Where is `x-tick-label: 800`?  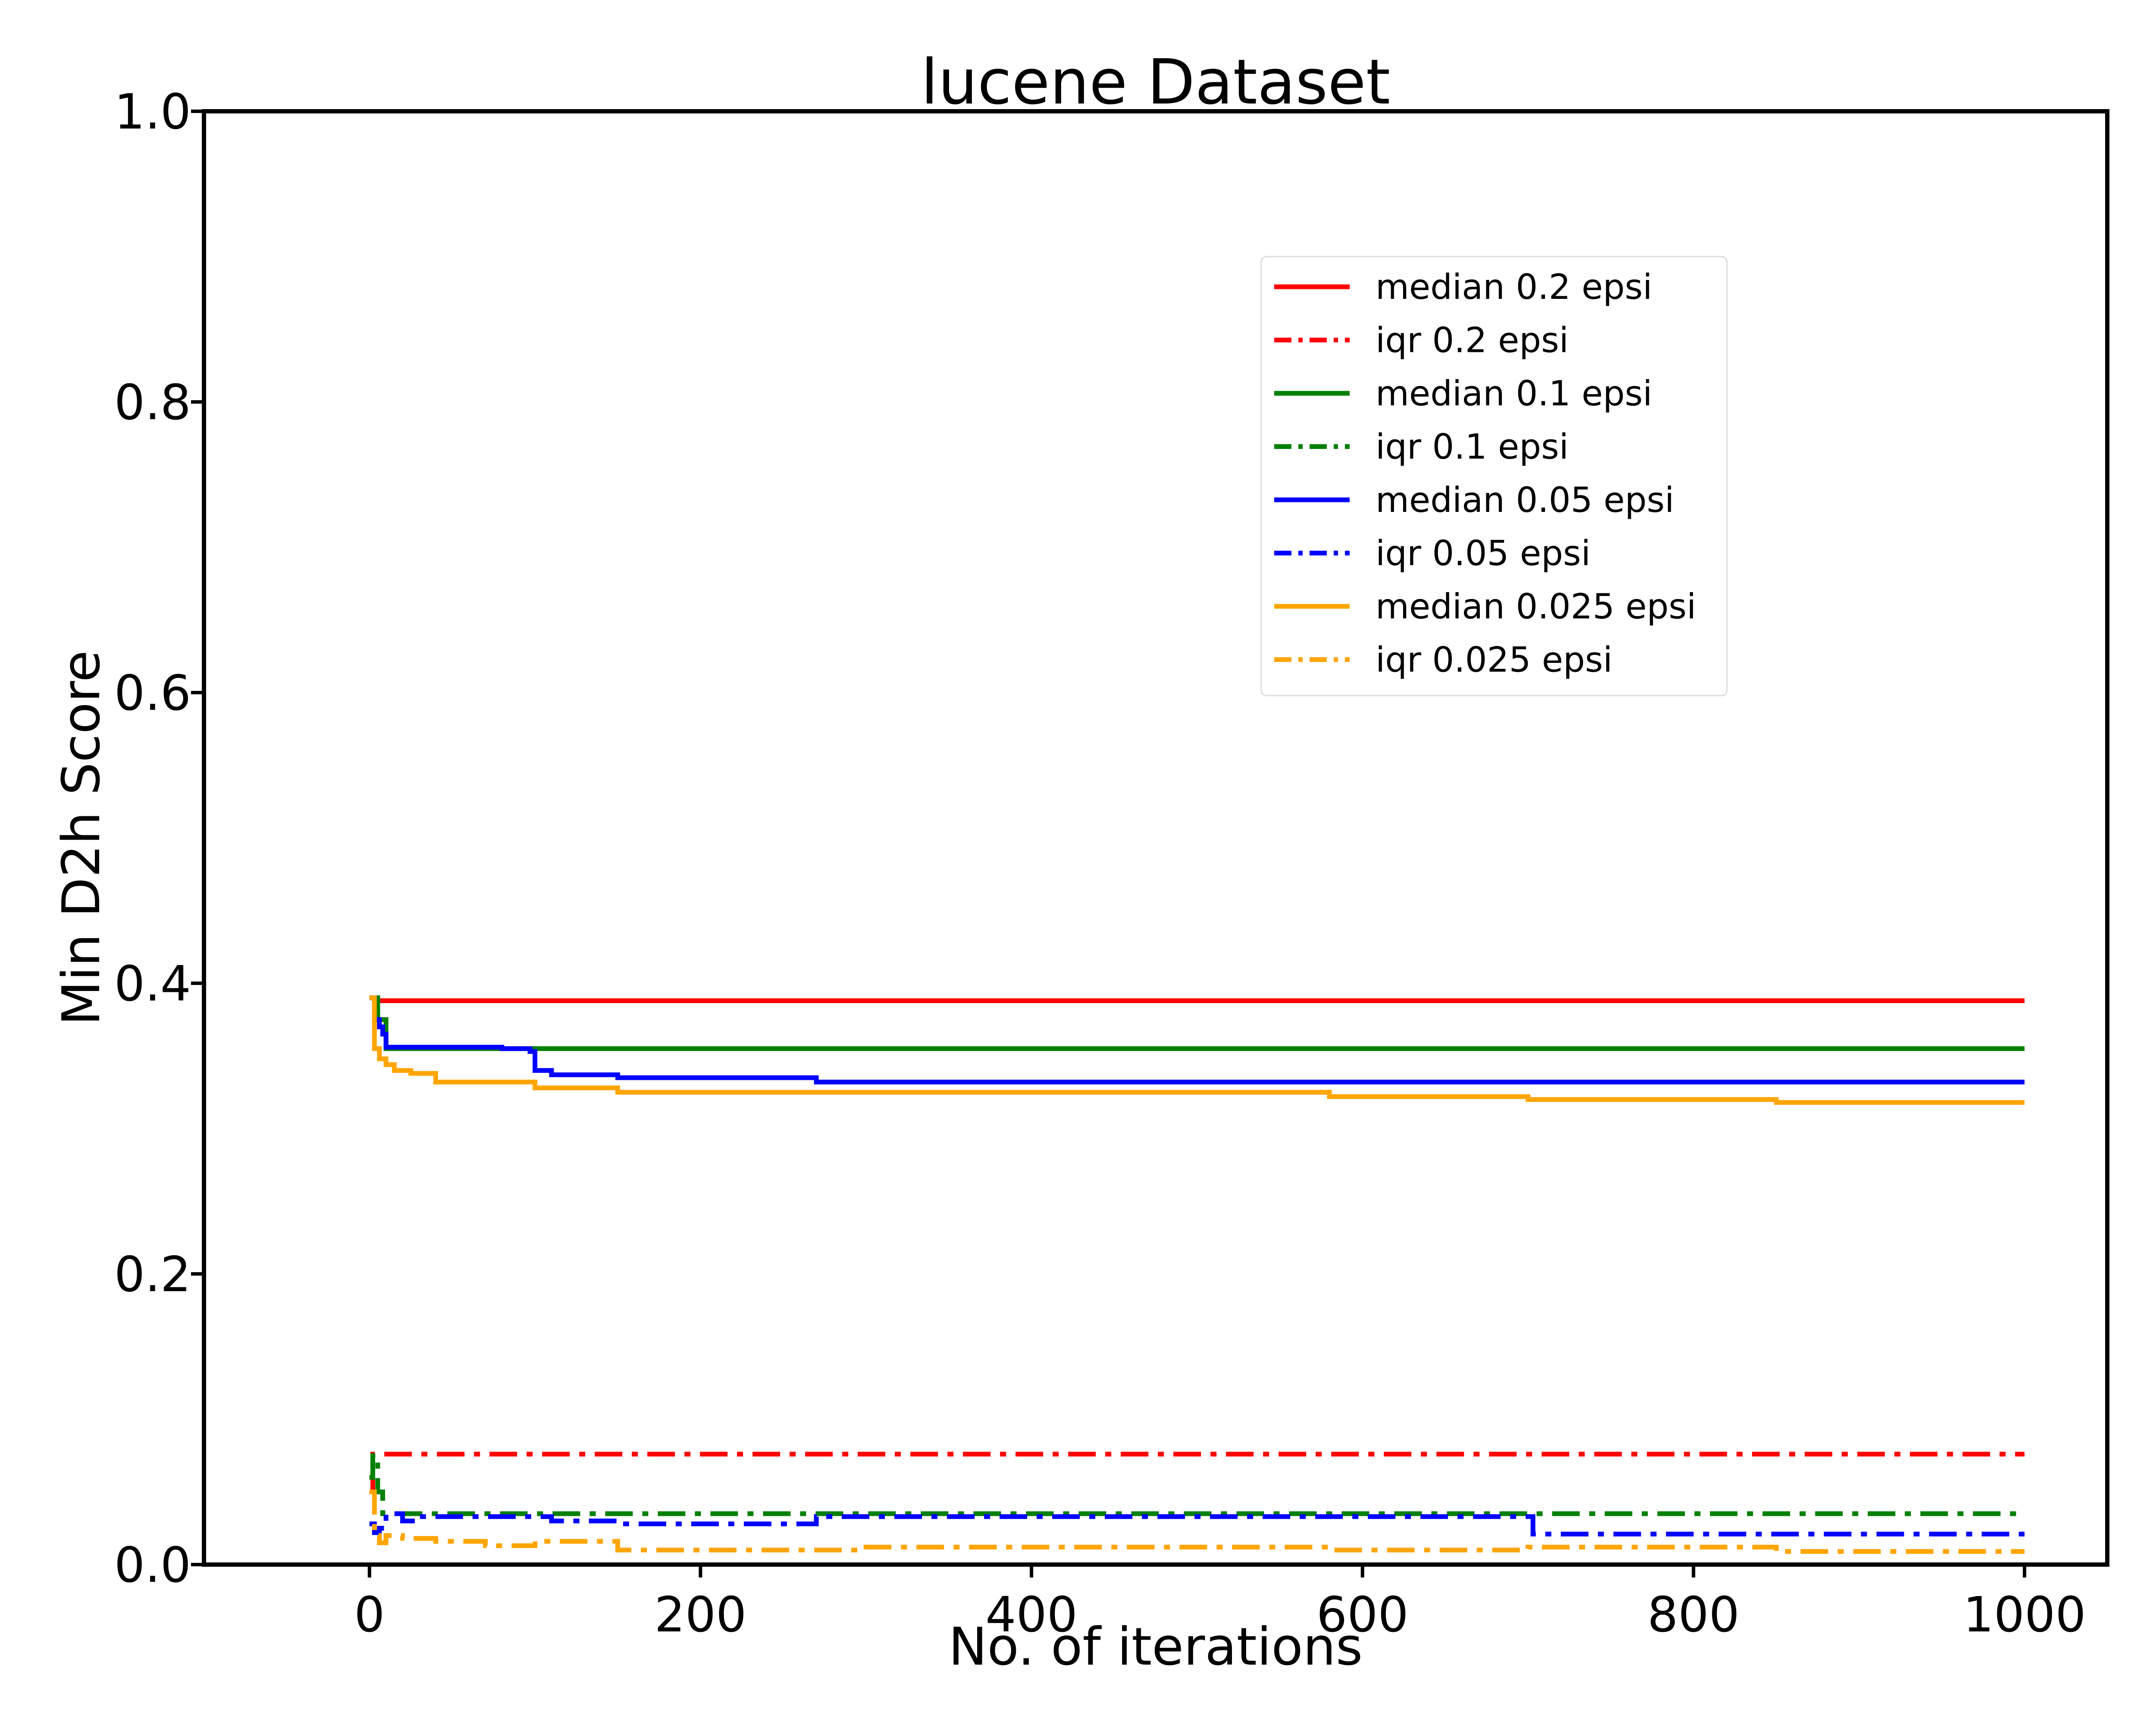 x-tick-label: 800 is located at coordinates (1694, 1615).